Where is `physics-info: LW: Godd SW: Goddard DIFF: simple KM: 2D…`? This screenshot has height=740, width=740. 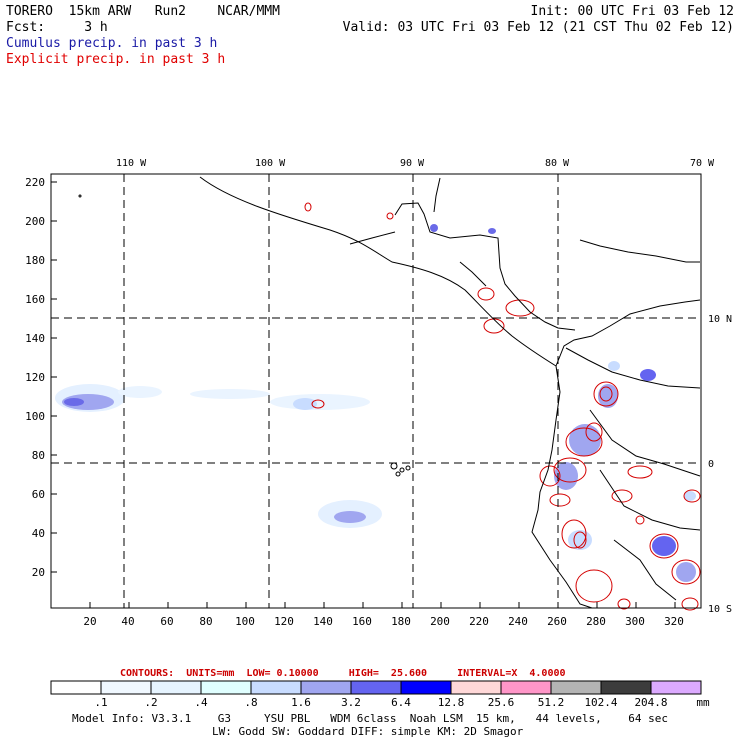 physics-info: LW: Godd SW: Goddard DIFF: simple KM: 2D… is located at coordinates (368, 731).